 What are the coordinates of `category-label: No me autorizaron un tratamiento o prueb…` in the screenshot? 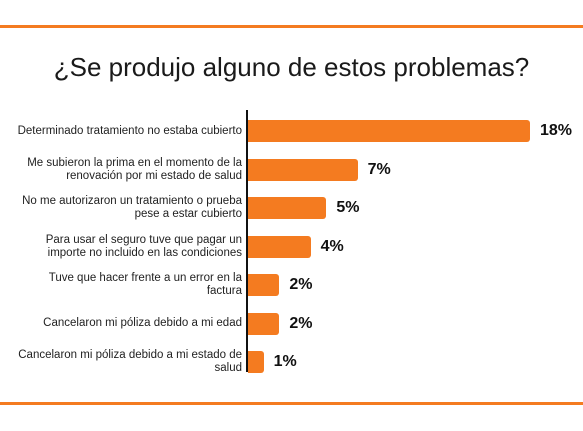 It's located at (132, 207).